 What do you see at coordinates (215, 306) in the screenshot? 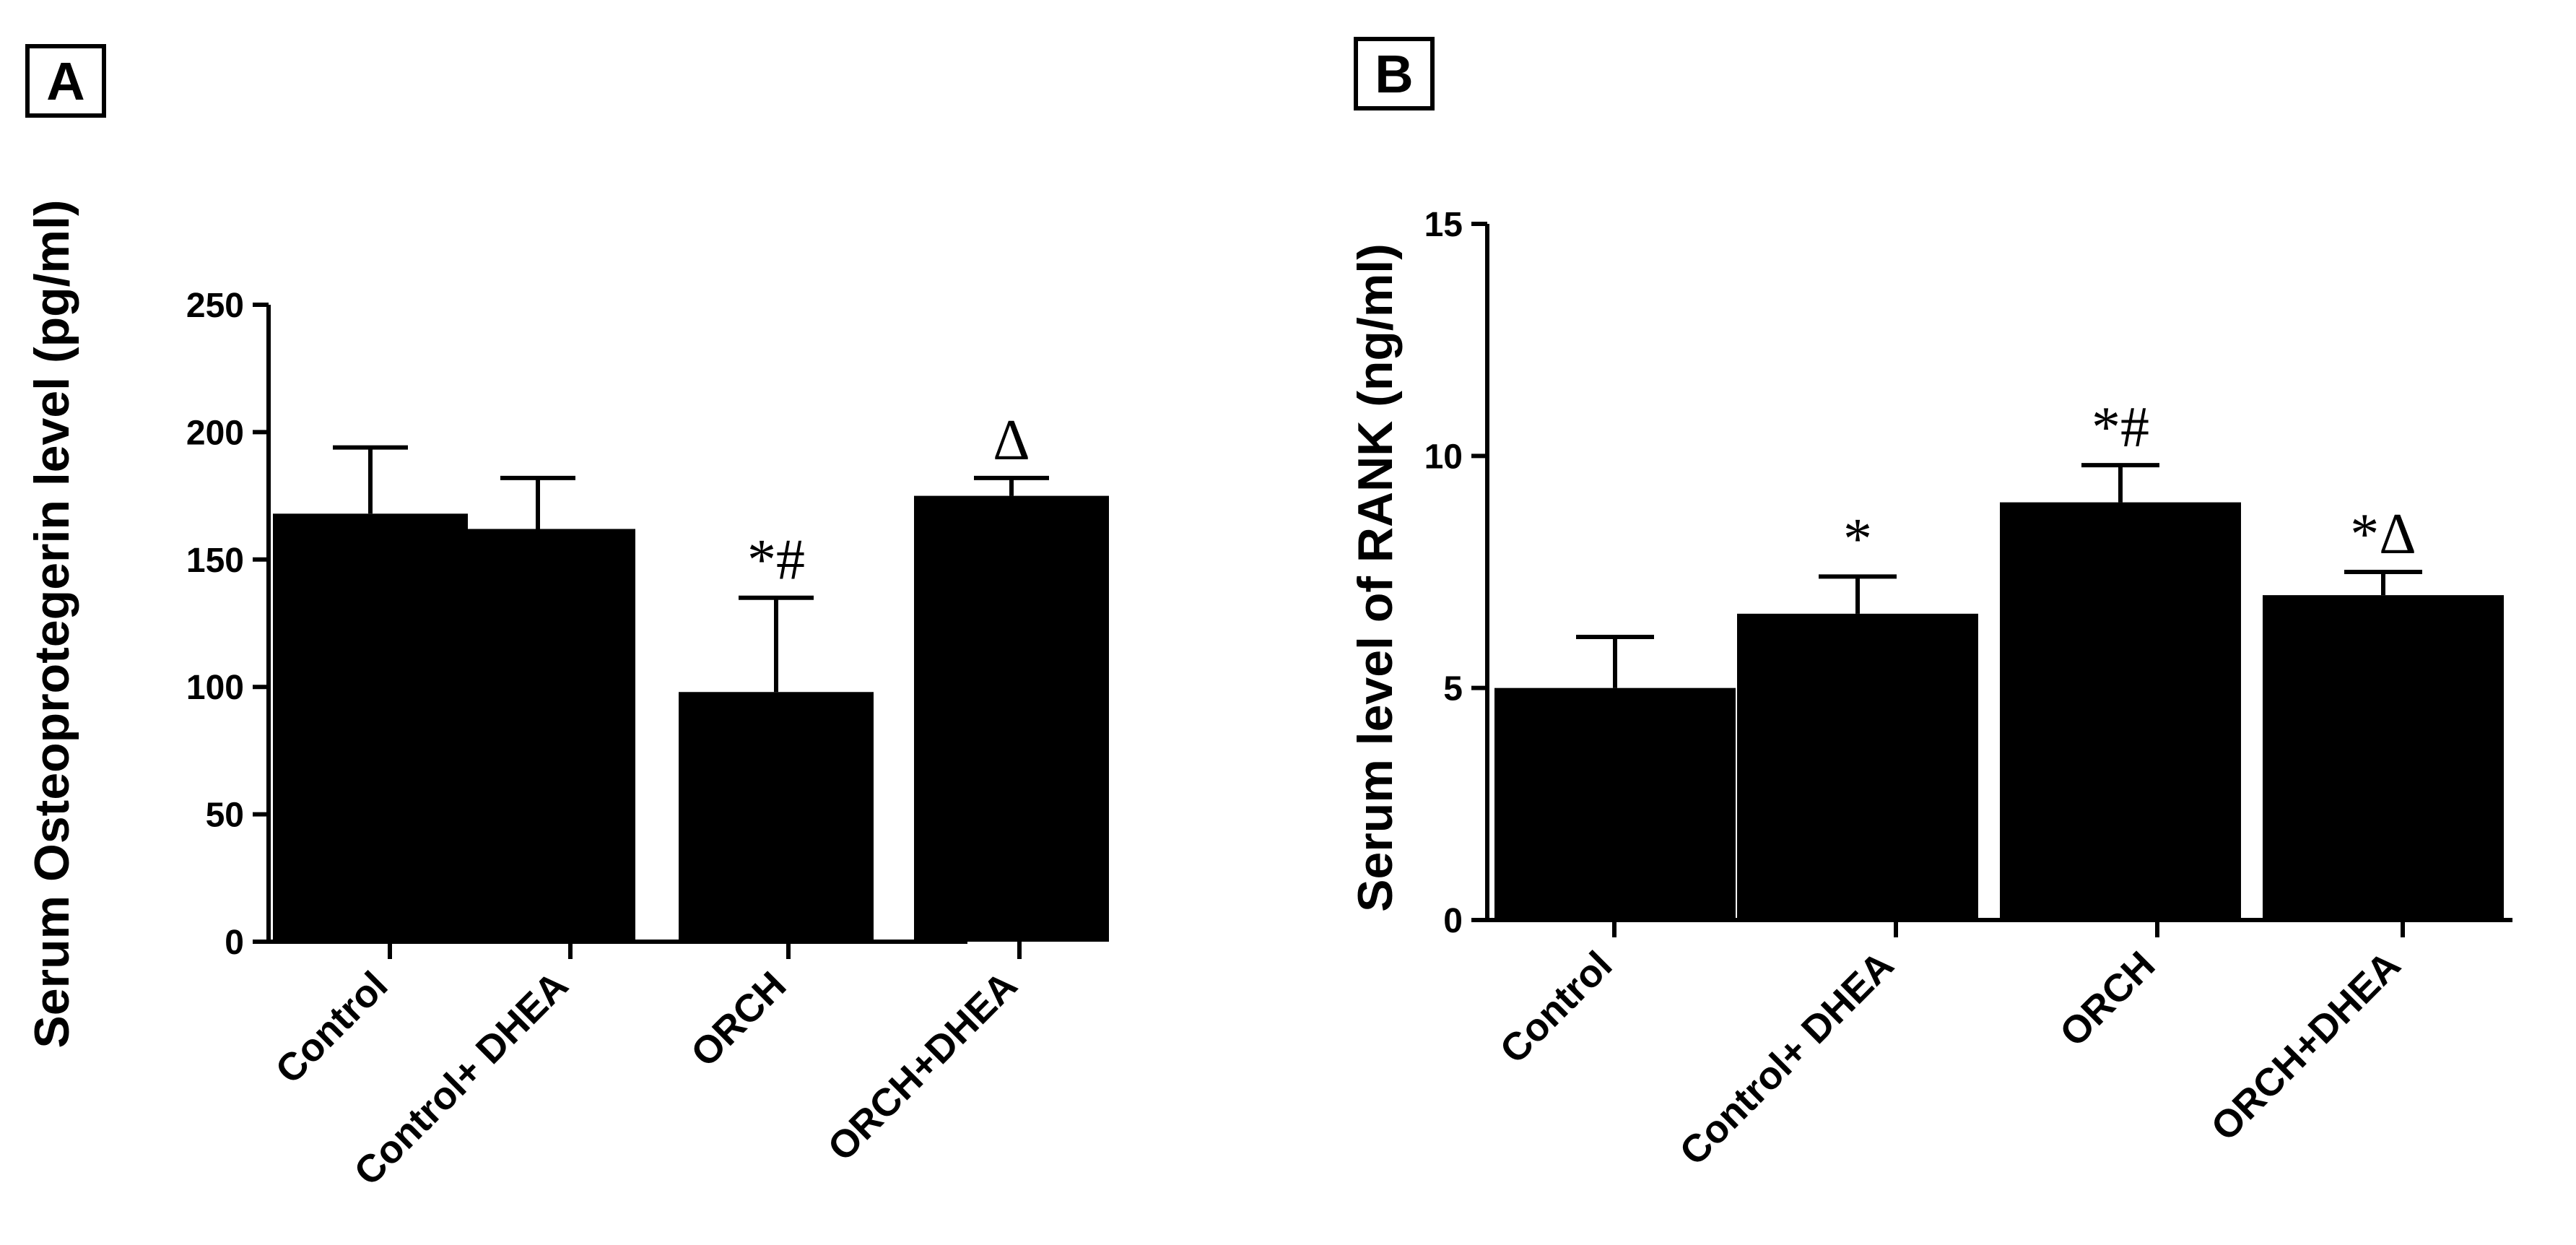
I see `y-tick-label: 250` at bounding box center [215, 306].